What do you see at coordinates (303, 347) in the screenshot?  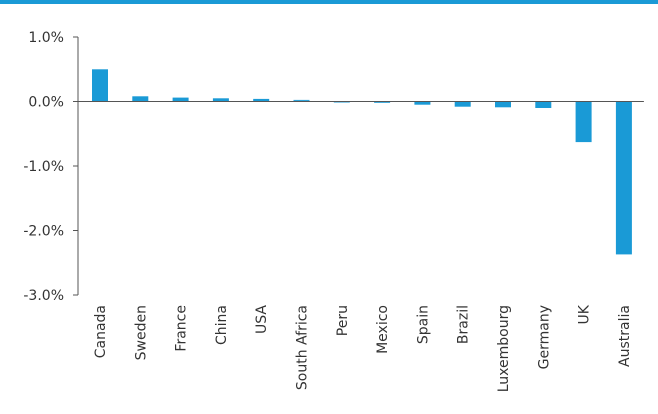 I see `x-category-label: South Africa` at bounding box center [303, 347].